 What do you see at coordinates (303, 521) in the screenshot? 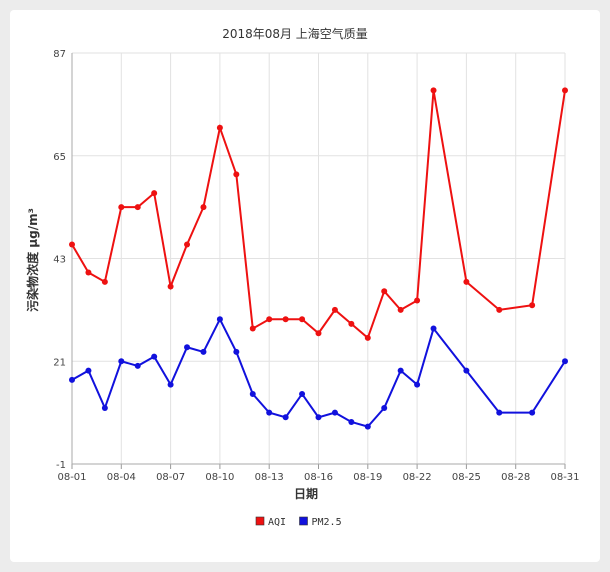
I see `legend-swatch-pm25` at bounding box center [303, 521].